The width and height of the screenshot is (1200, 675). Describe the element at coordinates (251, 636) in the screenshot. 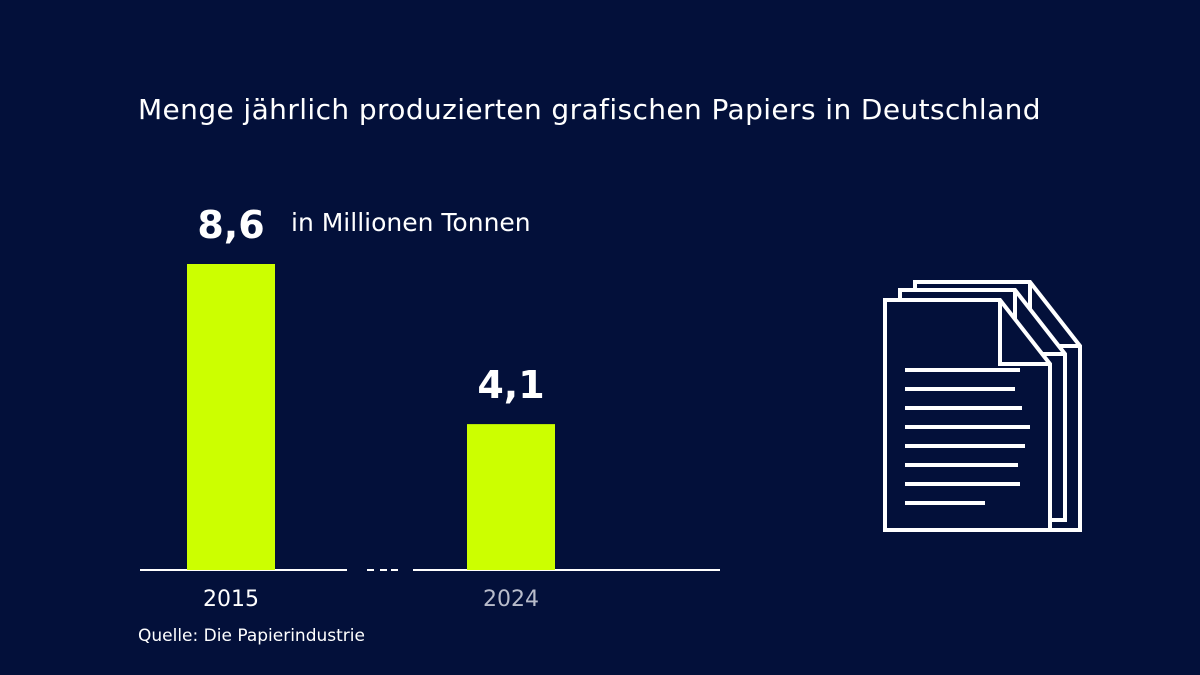

I see `source-note: Quelle: Die Papierindustrie` at that location.